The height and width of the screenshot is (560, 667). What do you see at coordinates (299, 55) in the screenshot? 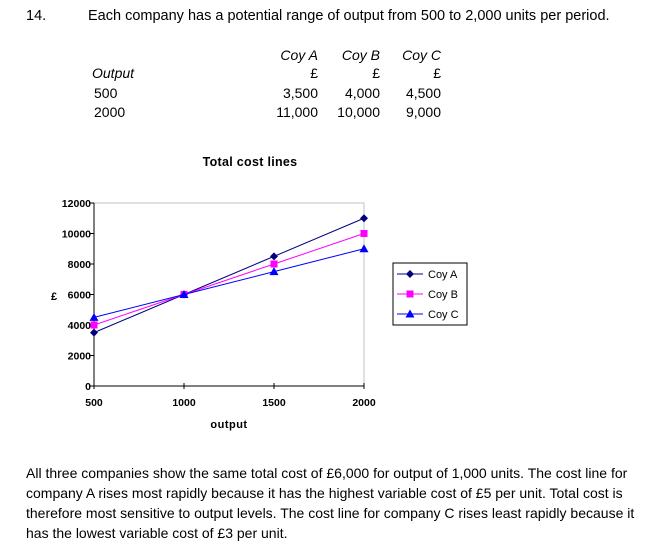
I see `col-header-coy-a: Coy A` at bounding box center [299, 55].